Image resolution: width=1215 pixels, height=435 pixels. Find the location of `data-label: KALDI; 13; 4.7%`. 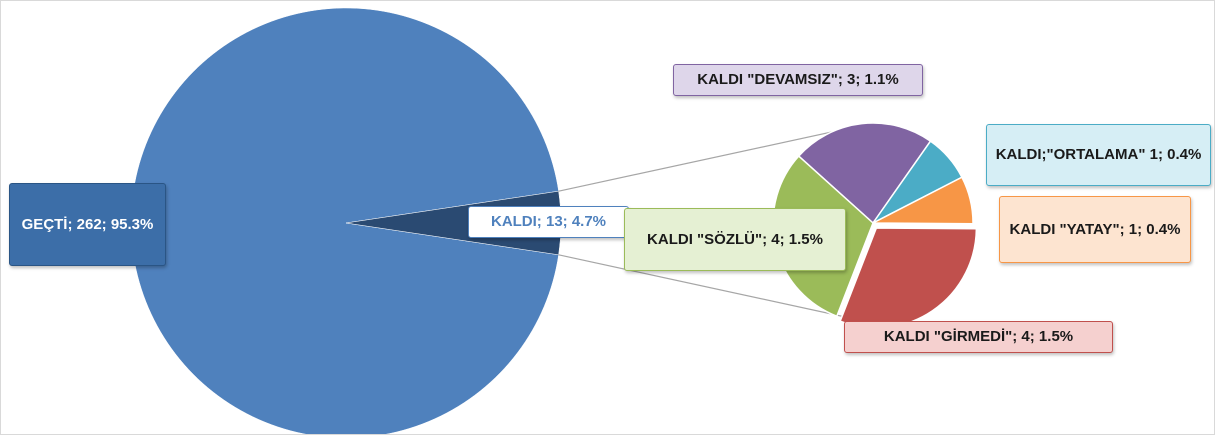

data-label: KALDI; 13; 4.7% is located at coordinates (548, 222).